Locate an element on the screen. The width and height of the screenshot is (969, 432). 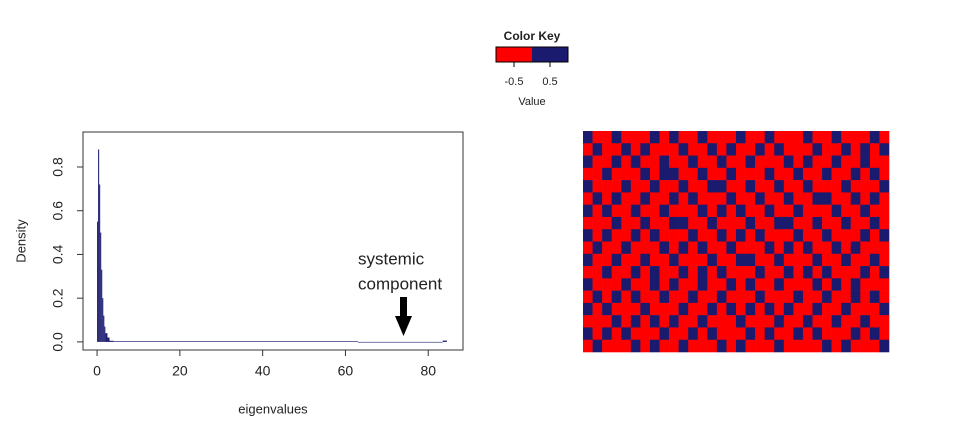
y-axis-label: Density is located at coordinates (20, 241).